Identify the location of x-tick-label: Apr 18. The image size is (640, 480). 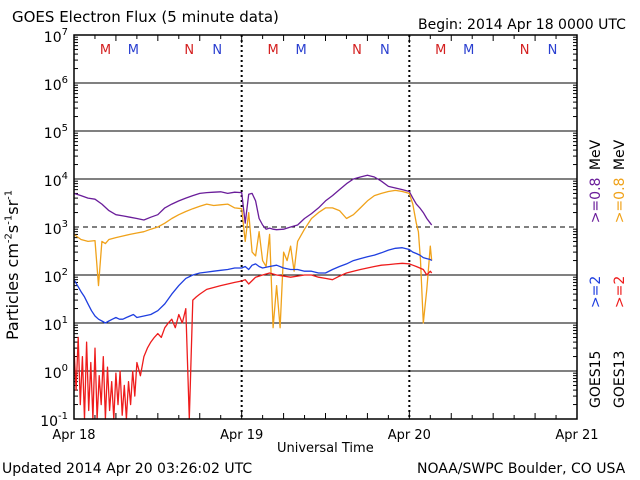
(73, 435).